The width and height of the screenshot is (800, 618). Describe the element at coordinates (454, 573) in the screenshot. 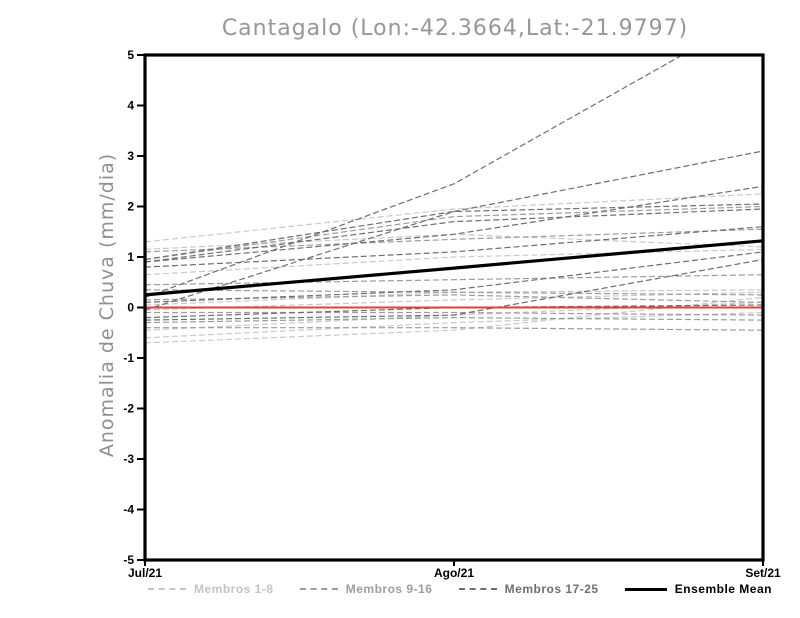

I see `svg-text: Ago/21` at that location.